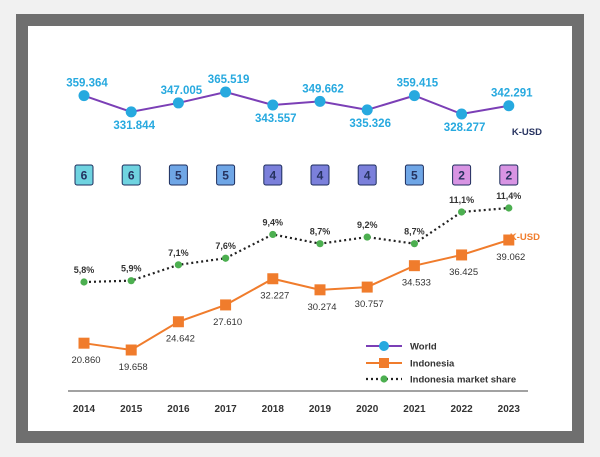  I want to click on world-point-2021, so click(414, 96).